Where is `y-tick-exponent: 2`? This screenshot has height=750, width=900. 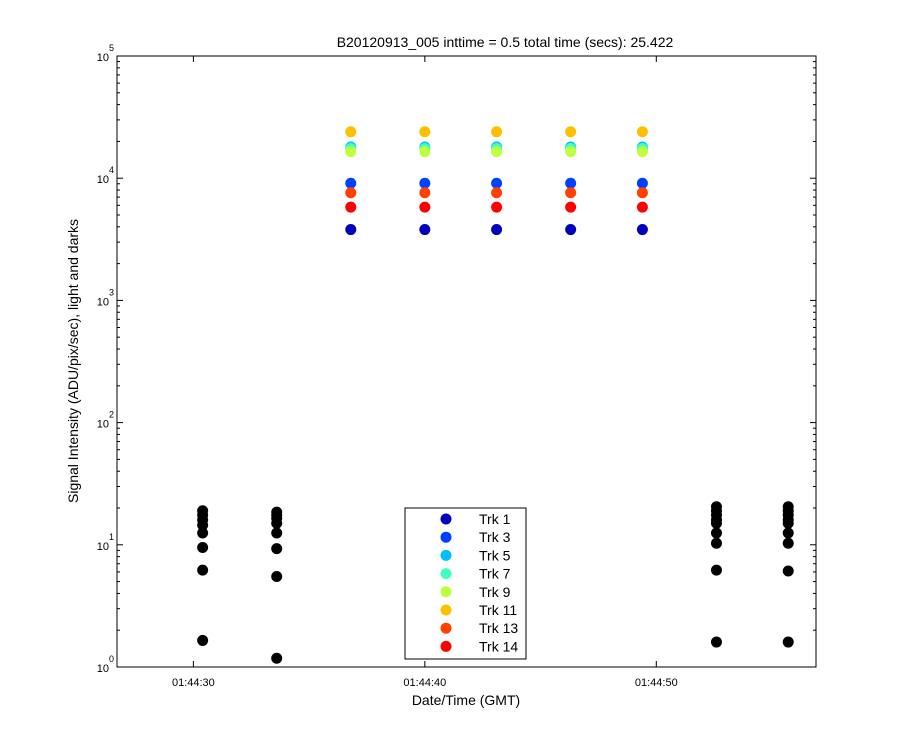 y-tick-exponent: 2 is located at coordinates (111, 415).